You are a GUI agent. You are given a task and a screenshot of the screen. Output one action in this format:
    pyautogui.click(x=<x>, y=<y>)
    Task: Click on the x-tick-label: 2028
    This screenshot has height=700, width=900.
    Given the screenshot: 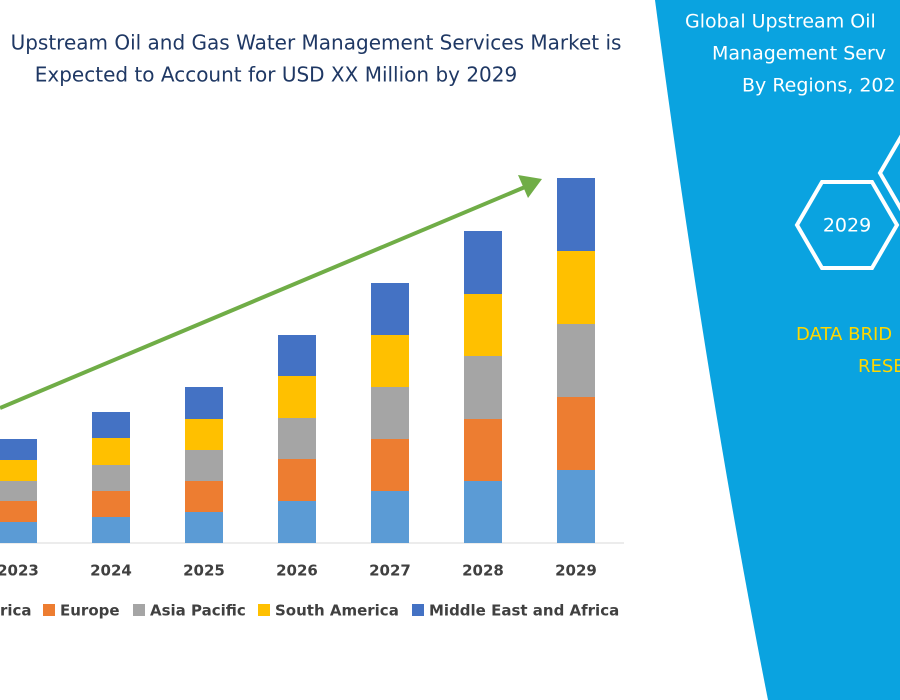 What is the action you would take?
    pyautogui.click(x=483, y=571)
    